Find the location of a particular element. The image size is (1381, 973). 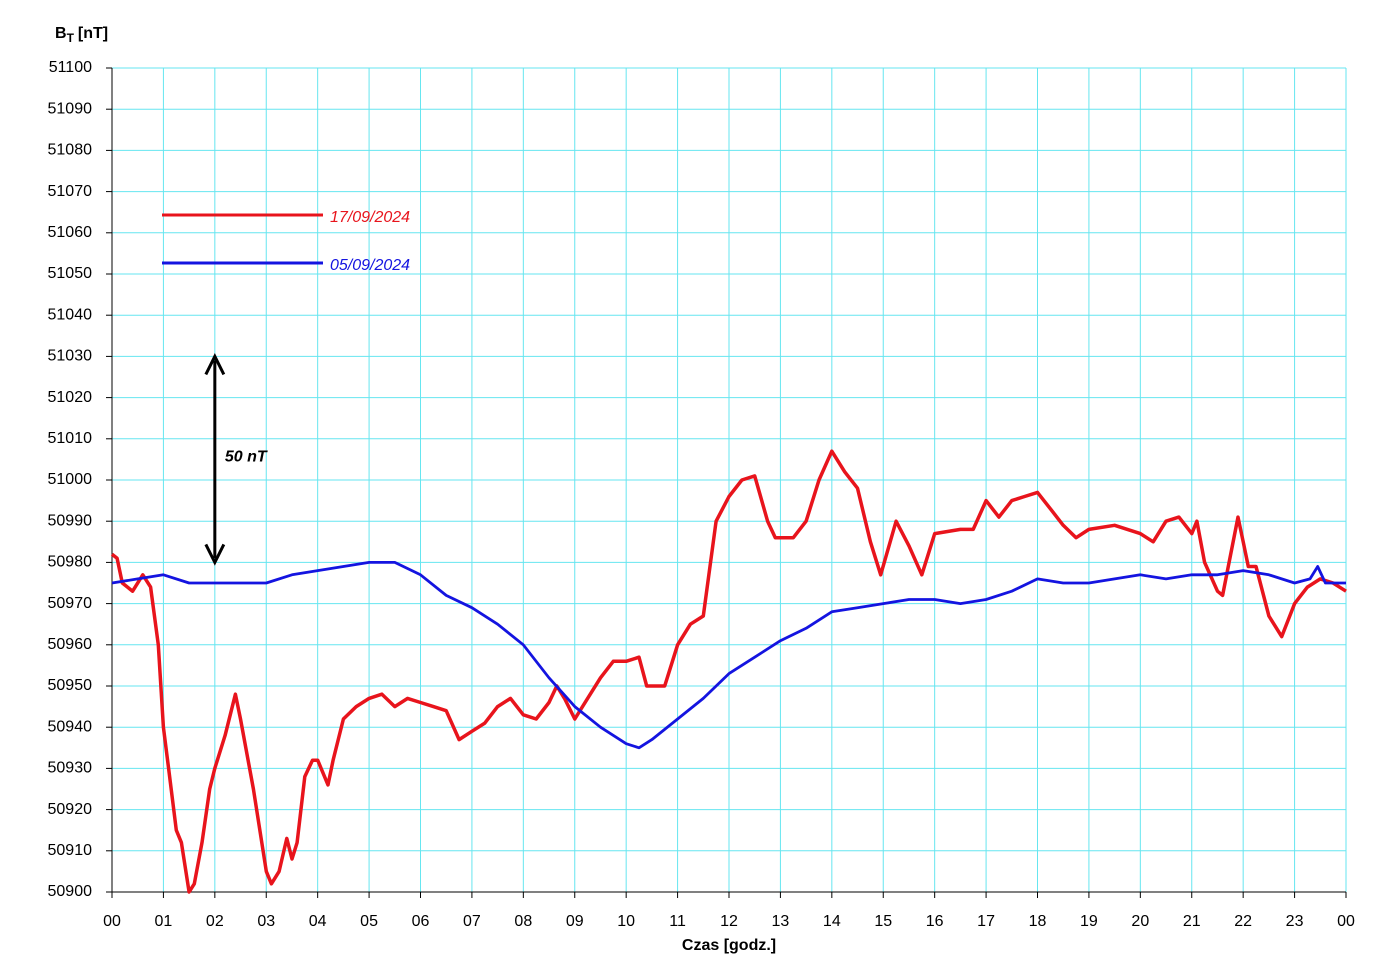

x-tick-label: 01 is located at coordinates (164, 921).